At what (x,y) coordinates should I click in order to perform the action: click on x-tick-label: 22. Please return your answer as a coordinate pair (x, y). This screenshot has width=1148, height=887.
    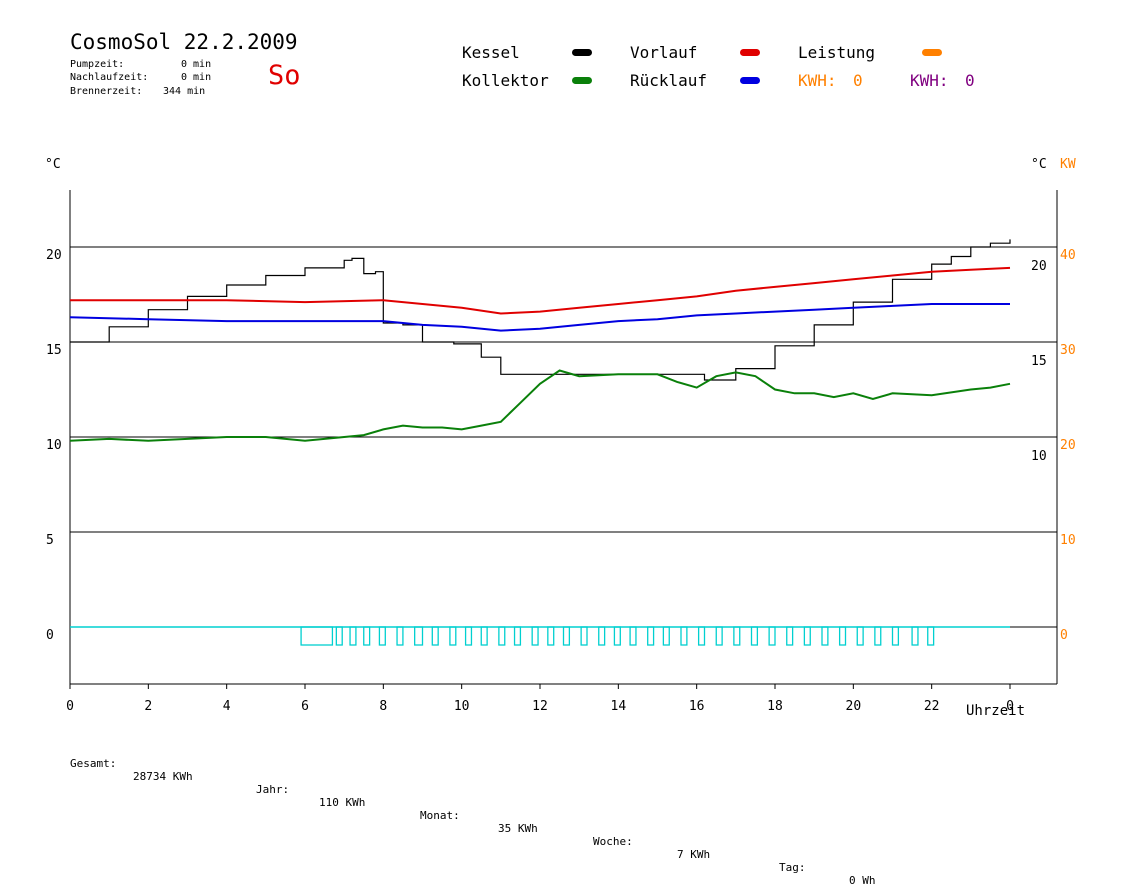
    Looking at the image, I should click on (932, 706).